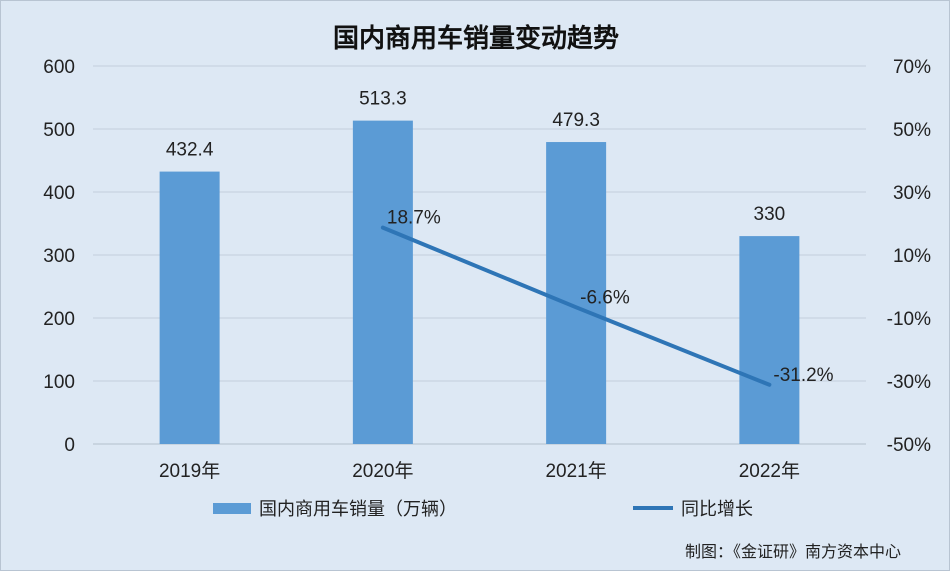  I want to click on growth-line, so click(576, 306).